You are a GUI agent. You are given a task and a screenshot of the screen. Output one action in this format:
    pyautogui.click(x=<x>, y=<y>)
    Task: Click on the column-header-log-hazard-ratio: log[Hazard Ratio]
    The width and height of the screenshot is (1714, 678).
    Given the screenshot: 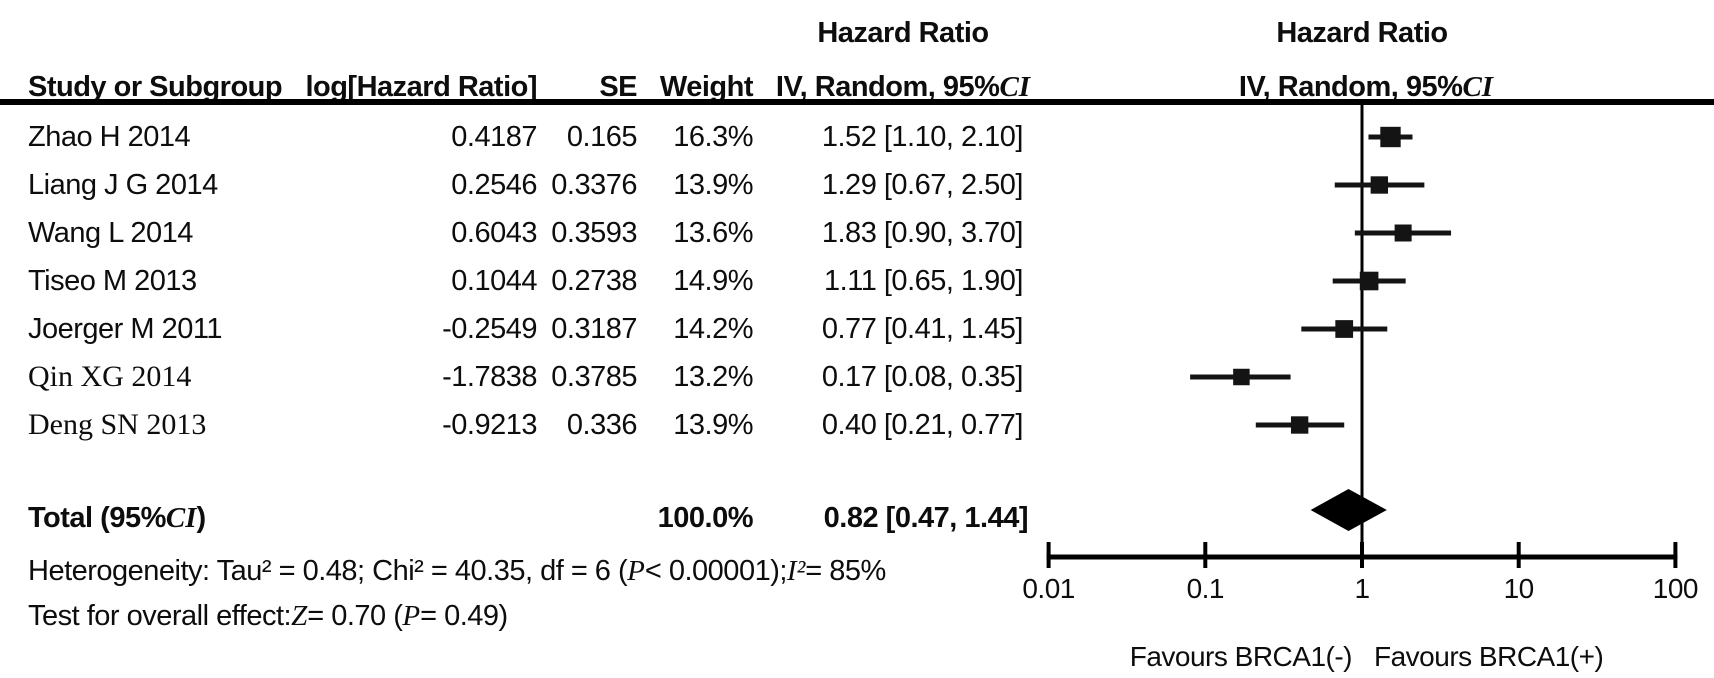 What is the action you would take?
    pyautogui.click(x=421, y=86)
    